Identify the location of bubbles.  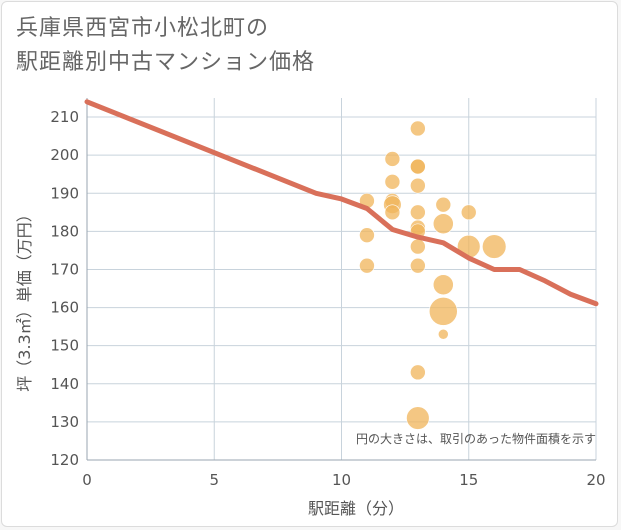
(433, 275).